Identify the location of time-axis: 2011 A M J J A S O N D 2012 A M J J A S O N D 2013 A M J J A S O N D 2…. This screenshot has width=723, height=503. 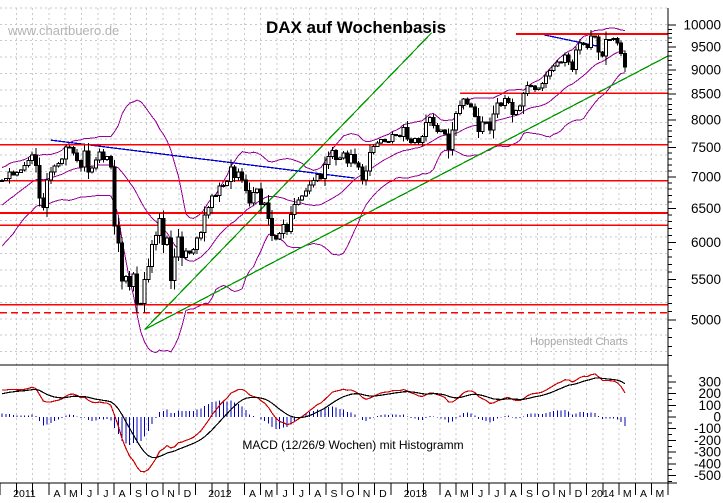
(334, 491).